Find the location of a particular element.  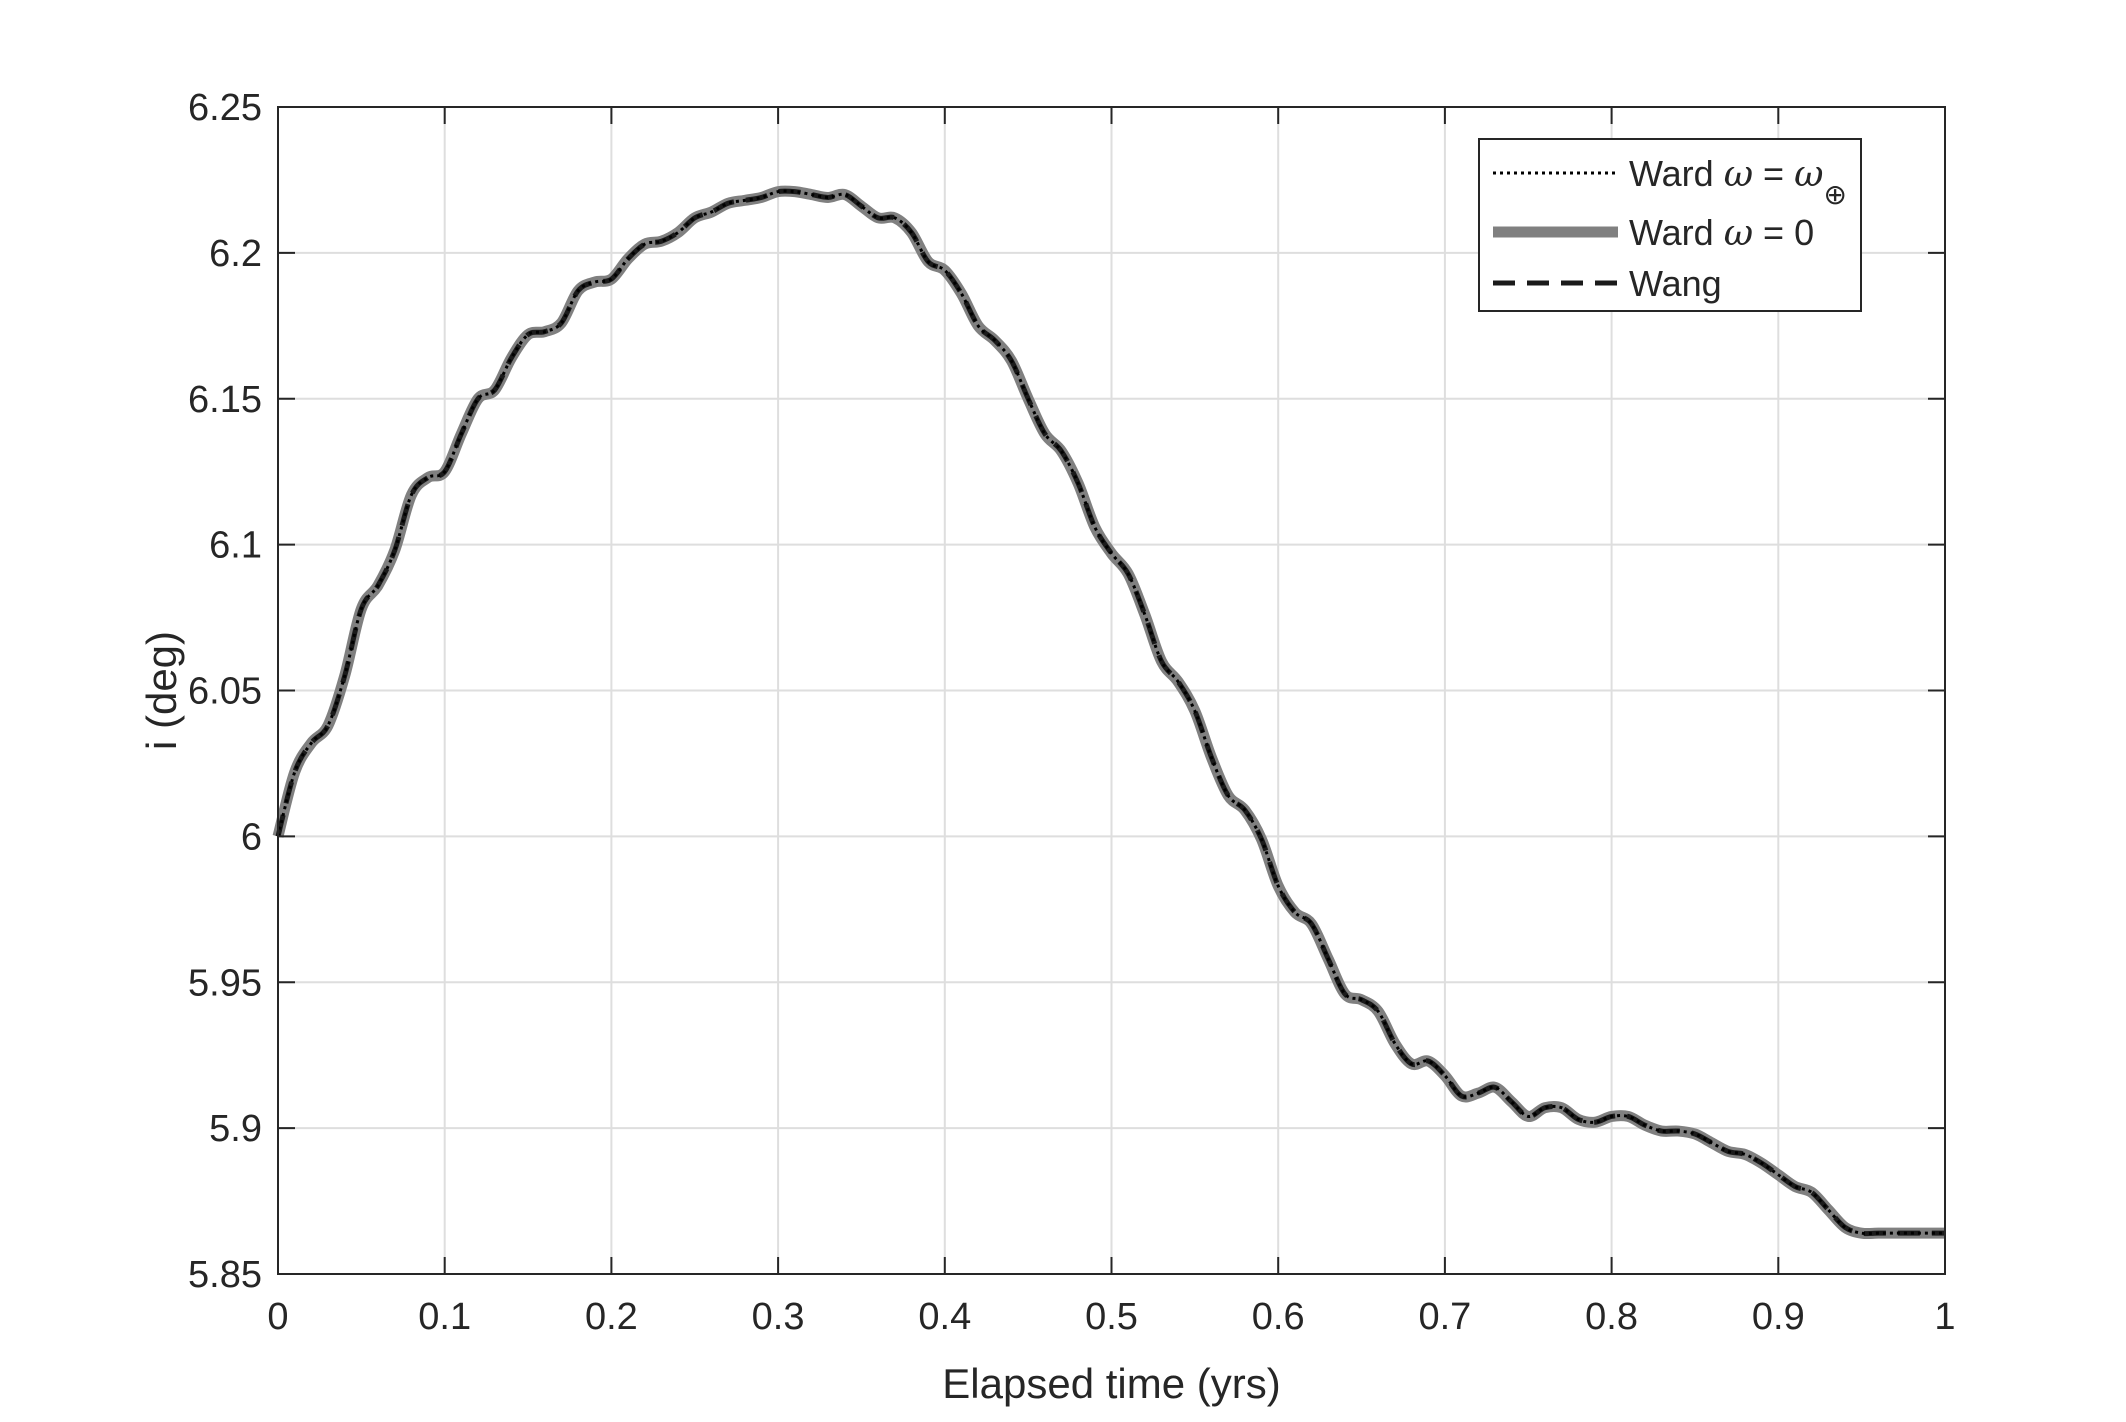

y-axis-label: i (deg) is located at coordinates (161, 690).